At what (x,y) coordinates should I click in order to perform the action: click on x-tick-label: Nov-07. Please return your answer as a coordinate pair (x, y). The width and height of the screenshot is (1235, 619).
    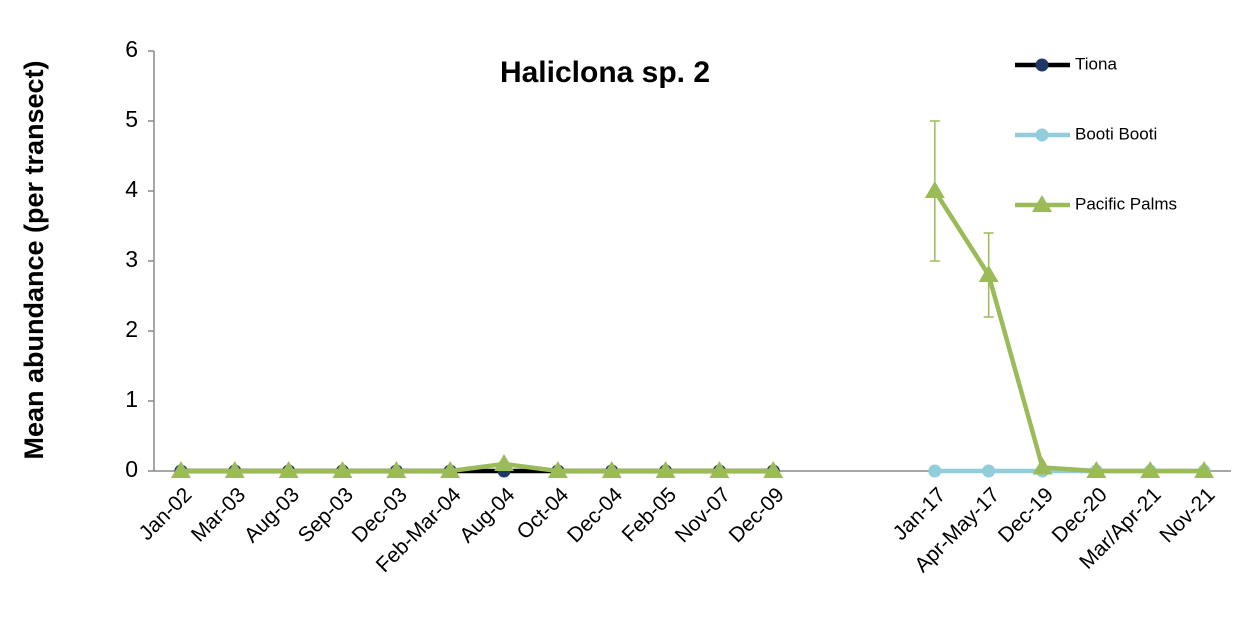
    Looking at the image, I should click on (703, 515).